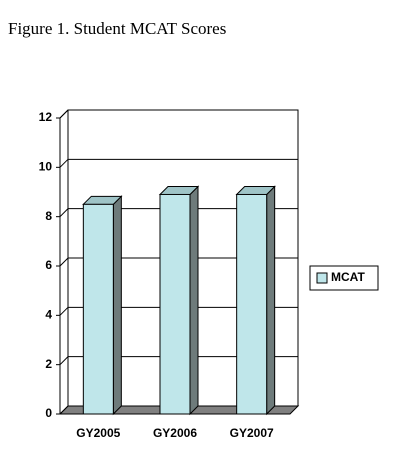  What do you see at coordinates (46, 167) in the screenshot?
I see `y-tick-label: 10` at bounding box center [46, 167].